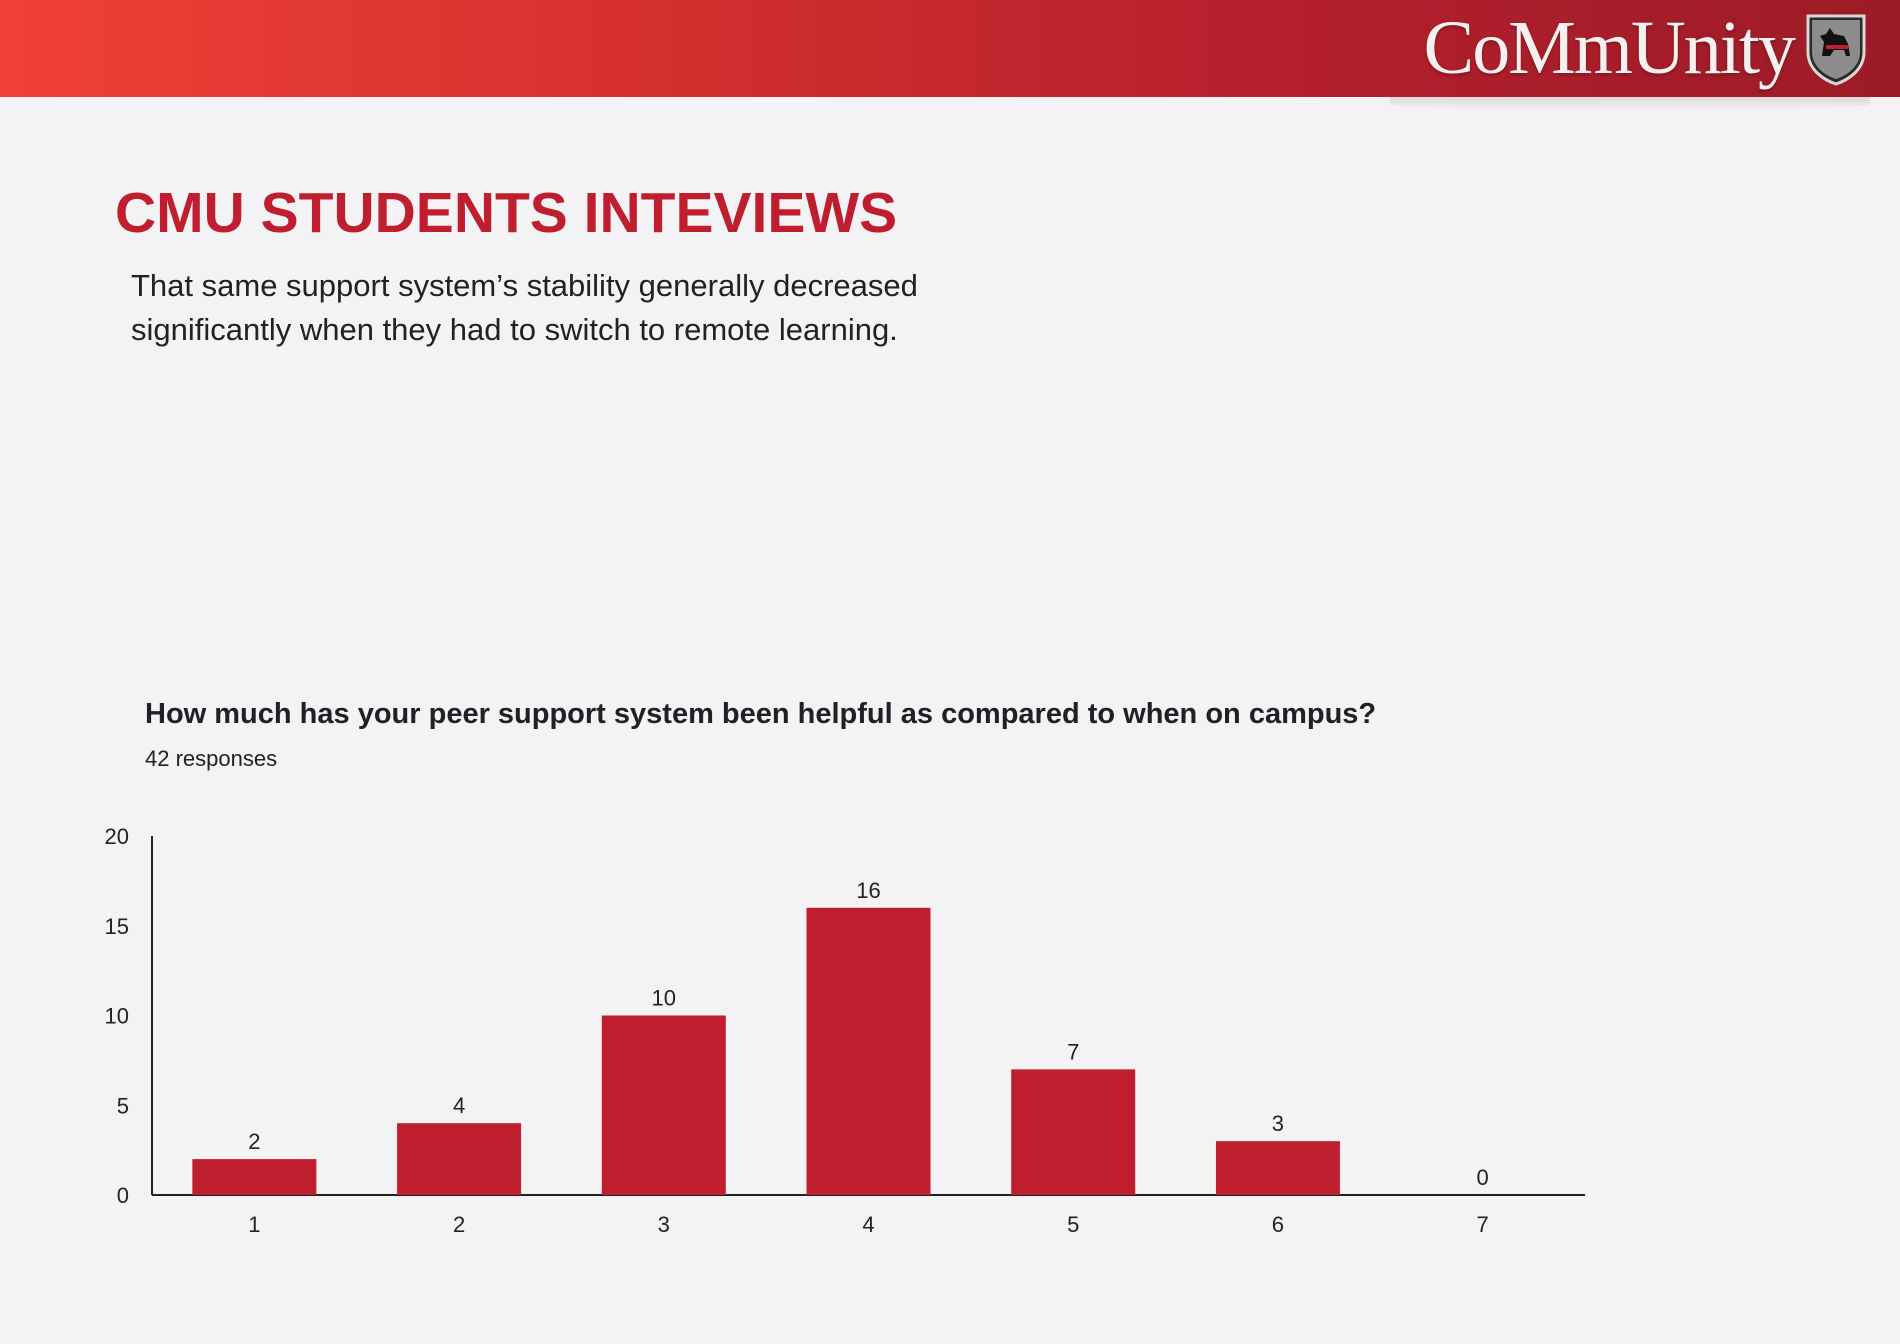 Image resolution: width=1900 pixels, height=1344 pixels. Describe the element at coordinates (211, 758) in the screenshot. I see `chart-response-count: 42 responses` at that location.